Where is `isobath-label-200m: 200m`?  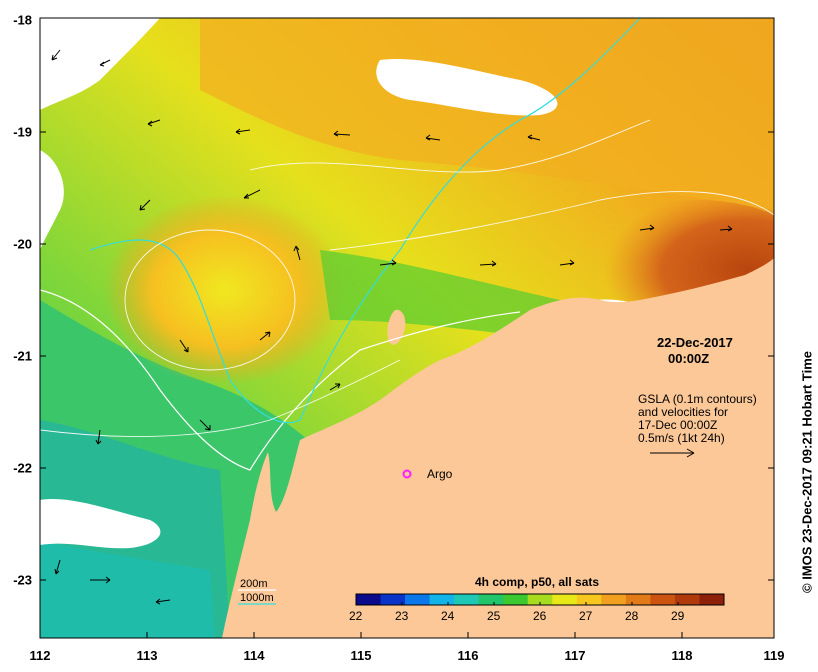 isobath-label-200m: 200m is located at coordinates (254, 584).